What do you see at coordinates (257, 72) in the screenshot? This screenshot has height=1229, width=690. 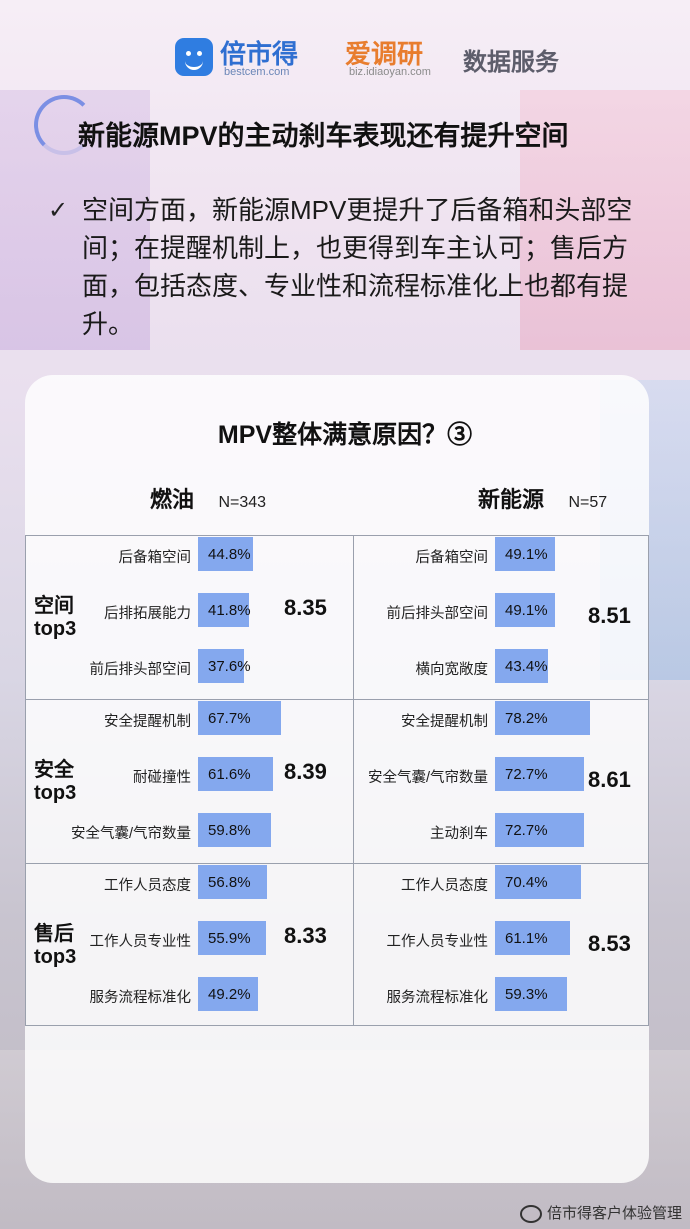 I see `brand-bestcem-url: bestcem.com` at bounding box center [257, 72].